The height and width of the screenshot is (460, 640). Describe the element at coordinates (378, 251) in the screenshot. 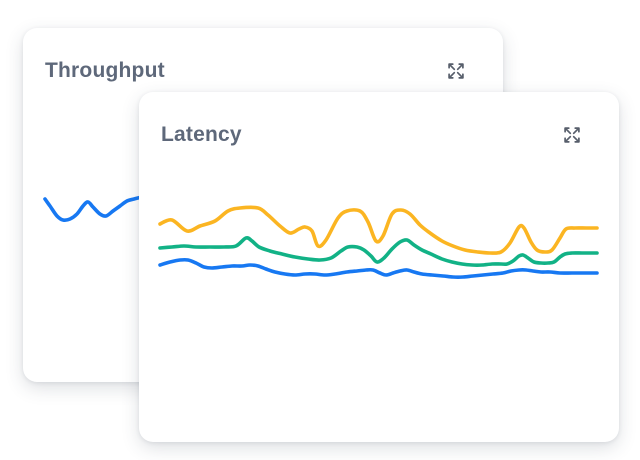

I see `series-latency-mid` at that location.